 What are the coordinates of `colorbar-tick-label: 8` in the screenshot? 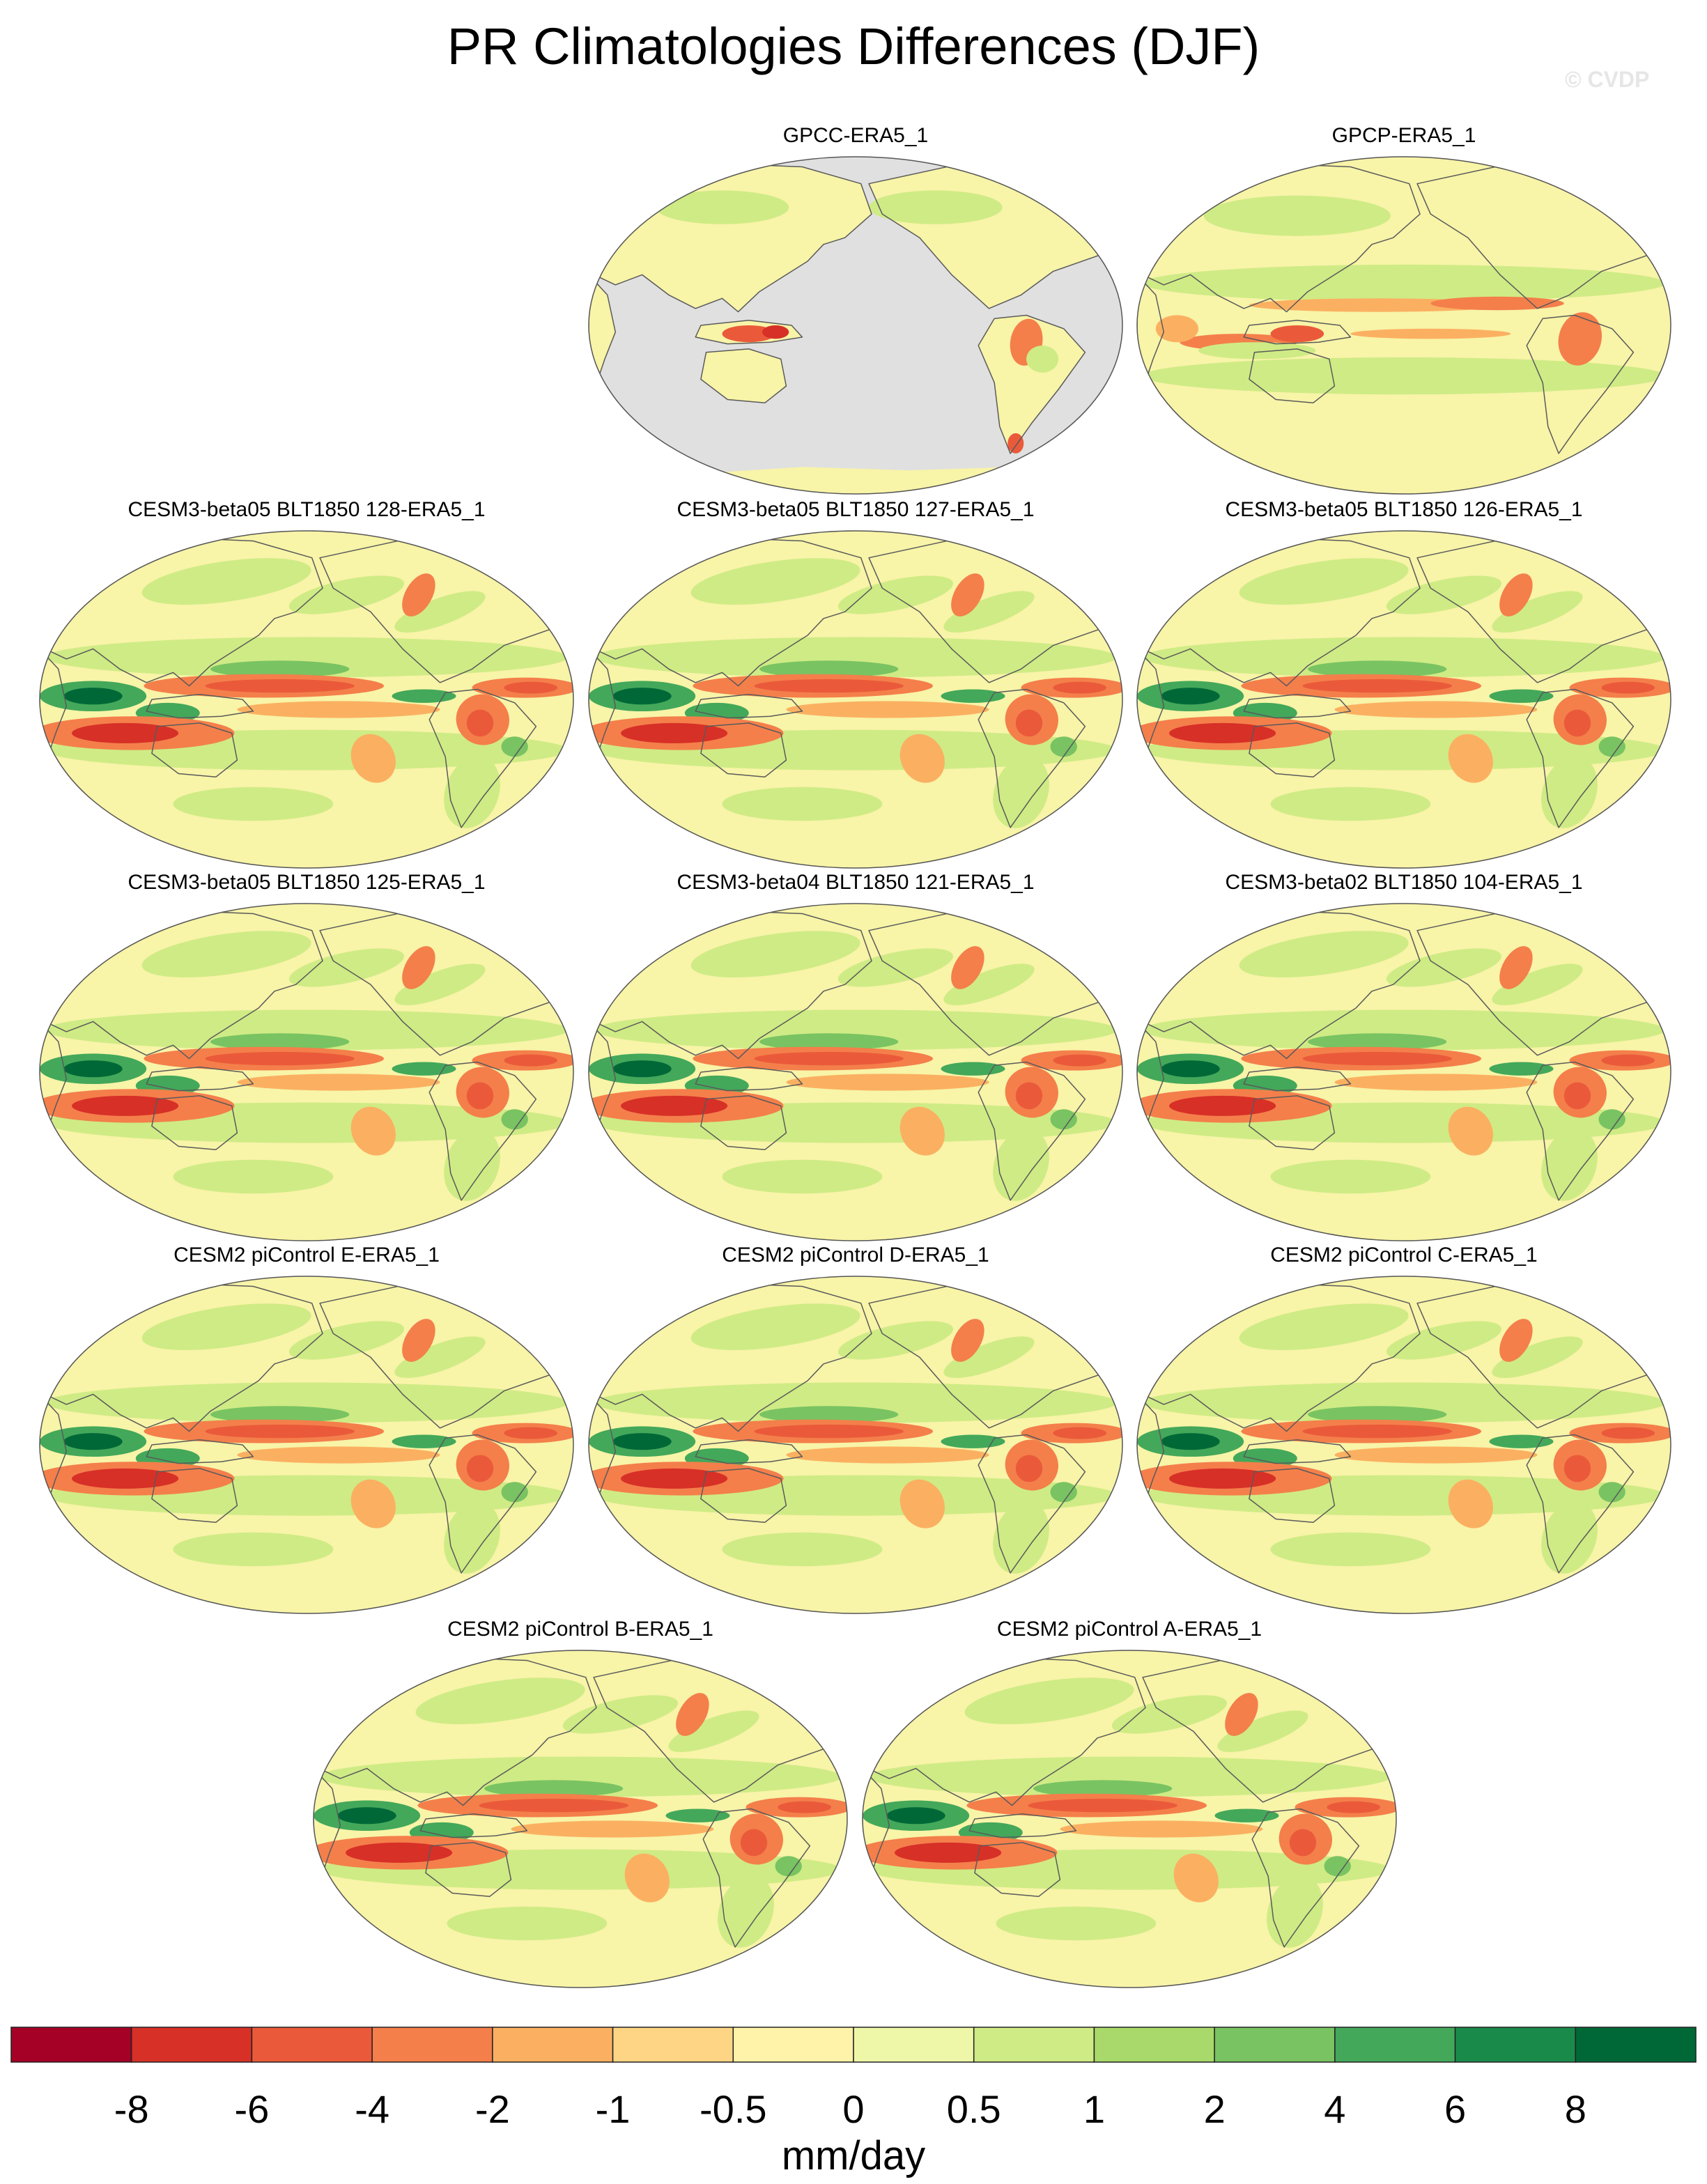 It's located at (1575, 2109).